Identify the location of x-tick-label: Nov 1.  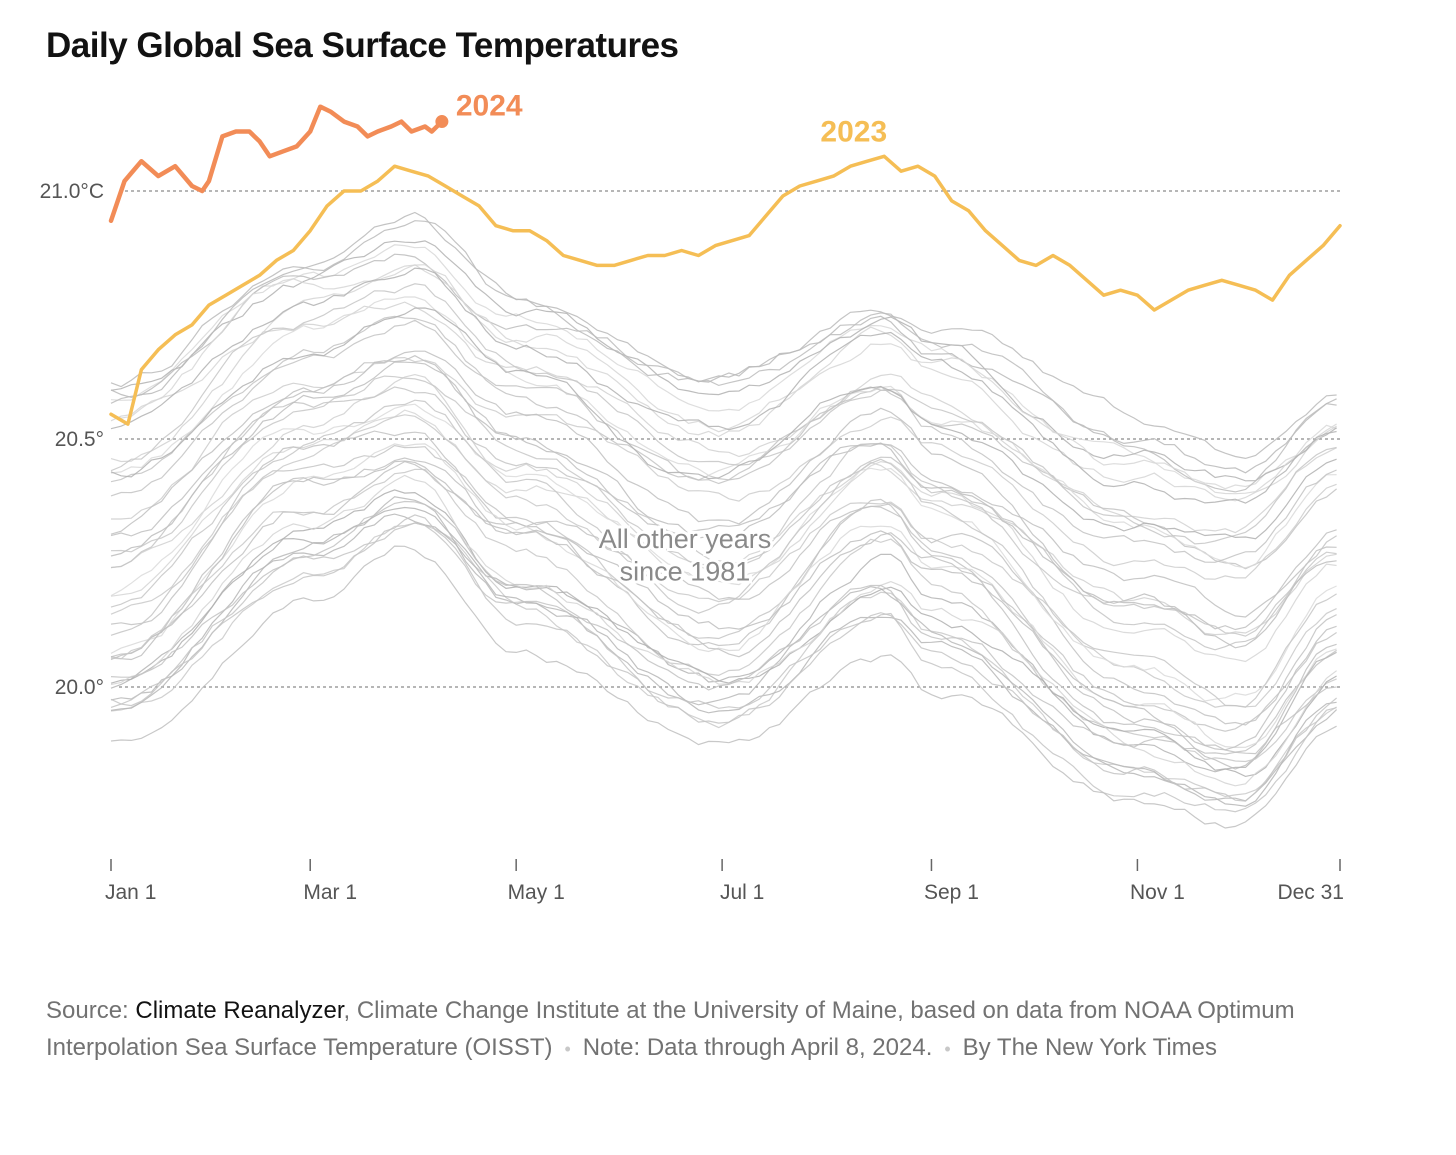
(1157, 892).